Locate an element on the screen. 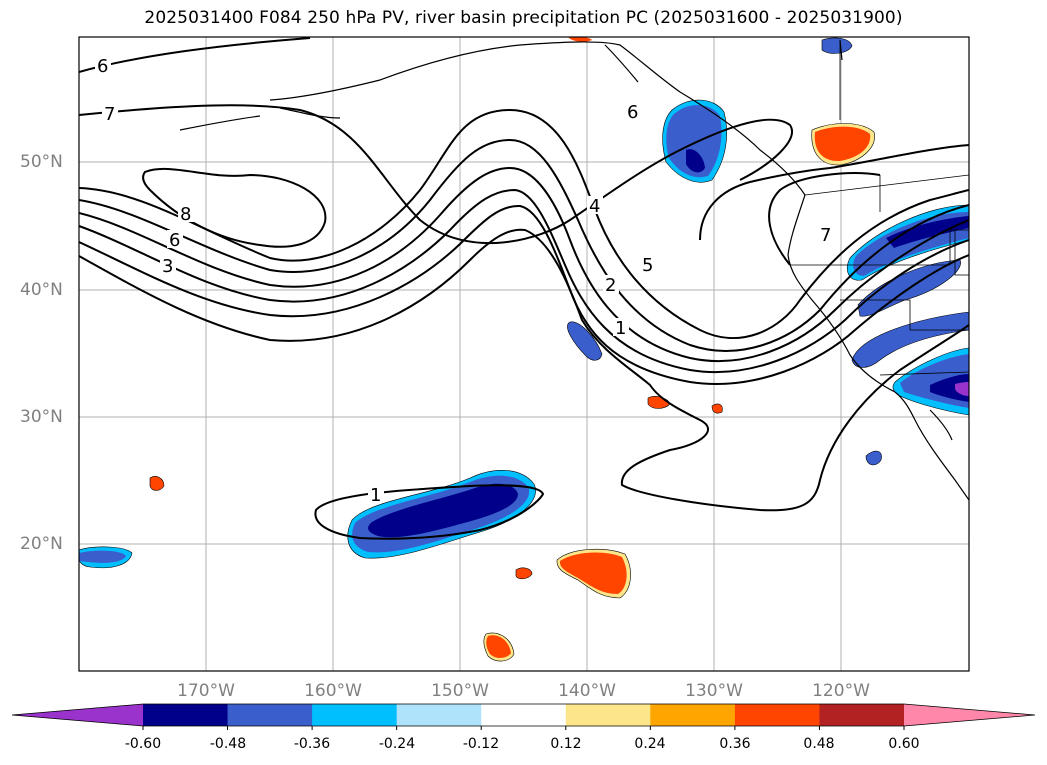 This screenshot has width=1047, height=765. lon-label: 120°W is located at coordinates (841, 691).